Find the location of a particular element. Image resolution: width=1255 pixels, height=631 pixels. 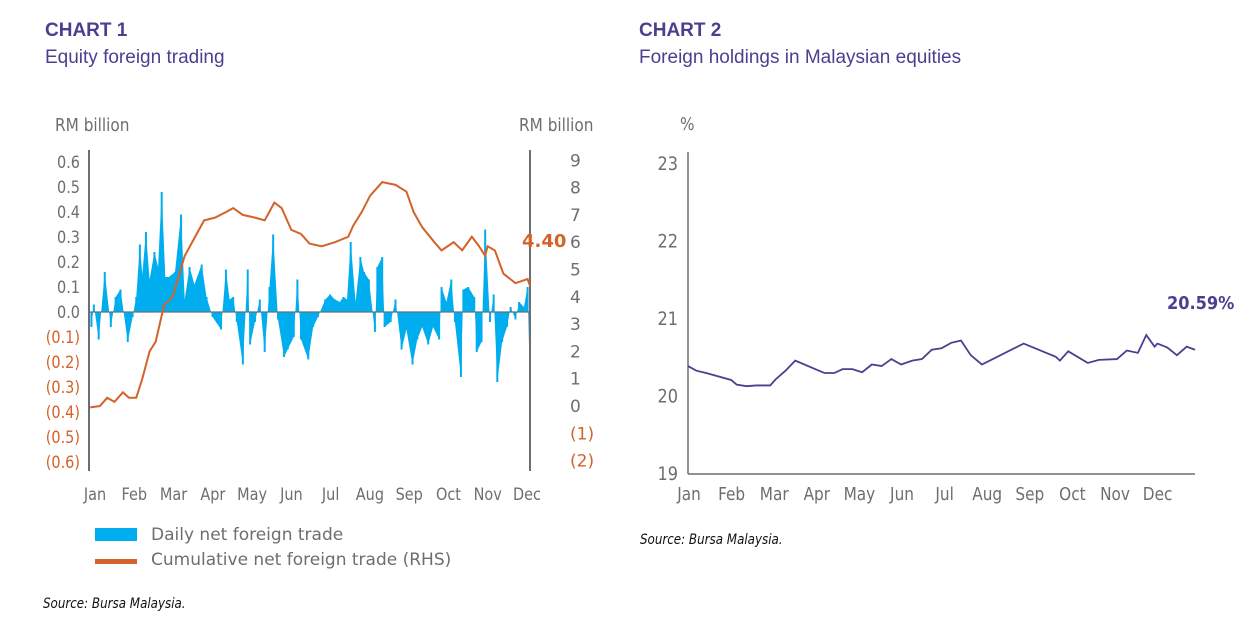

x-tick-label: Jun is located at coordinates (901, 494).